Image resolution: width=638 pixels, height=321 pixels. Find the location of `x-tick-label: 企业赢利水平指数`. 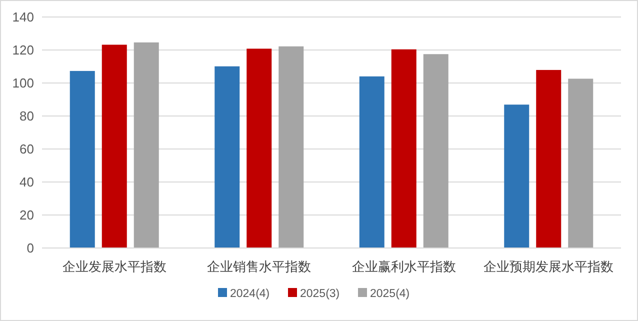

x-tick-label: 企业赢利水平指数 is located at coordinates (404, 266).